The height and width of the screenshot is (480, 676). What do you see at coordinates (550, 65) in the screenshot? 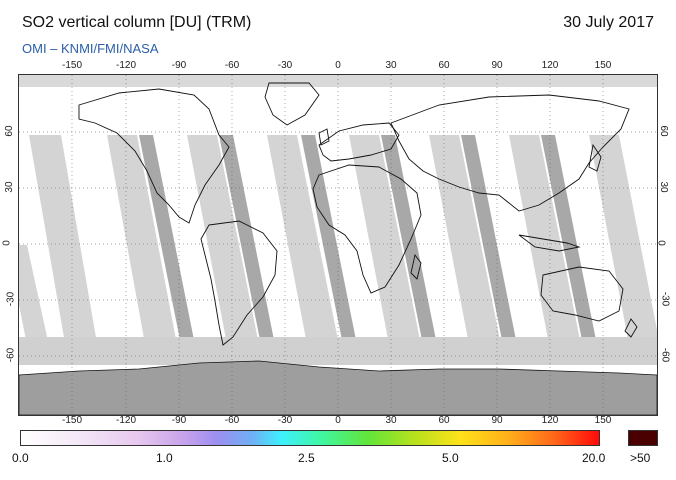
I see `lon-tick-top: 120` at bounding box center [550, 65].